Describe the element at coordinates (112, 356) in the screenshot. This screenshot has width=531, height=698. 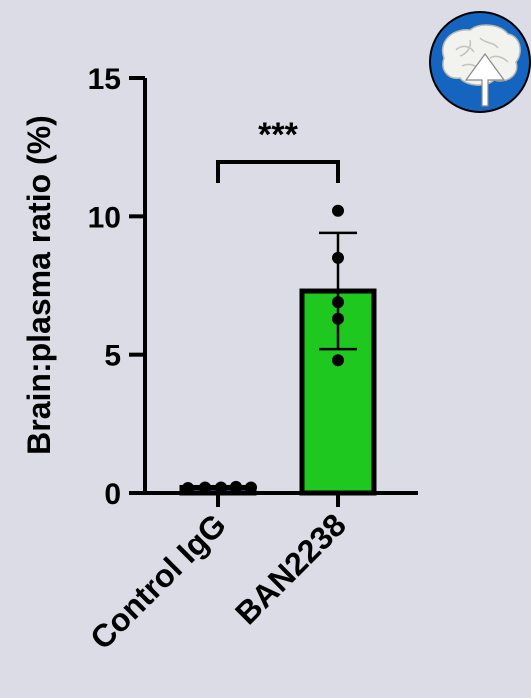
I see `y-tick-label: 5` at that location.